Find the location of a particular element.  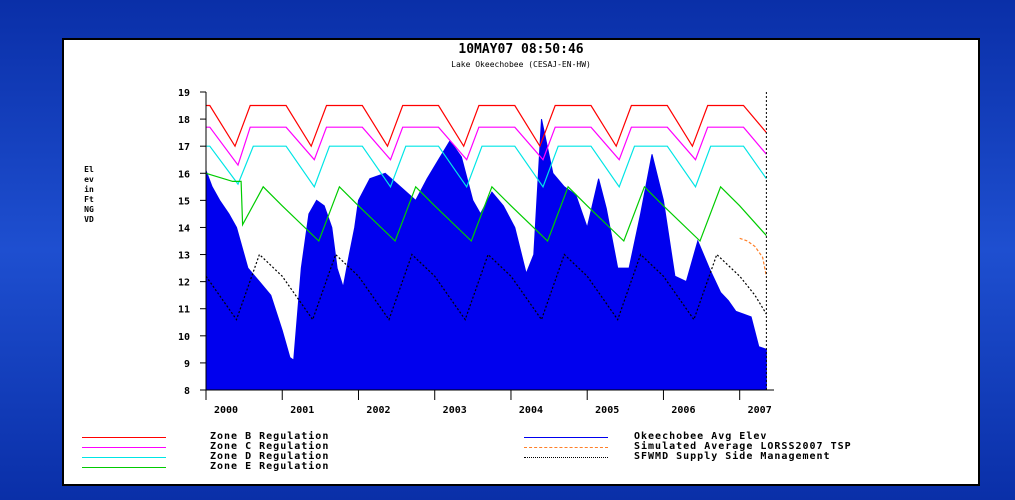

y-tick-label: 15 is located at coordinates (184, 201).